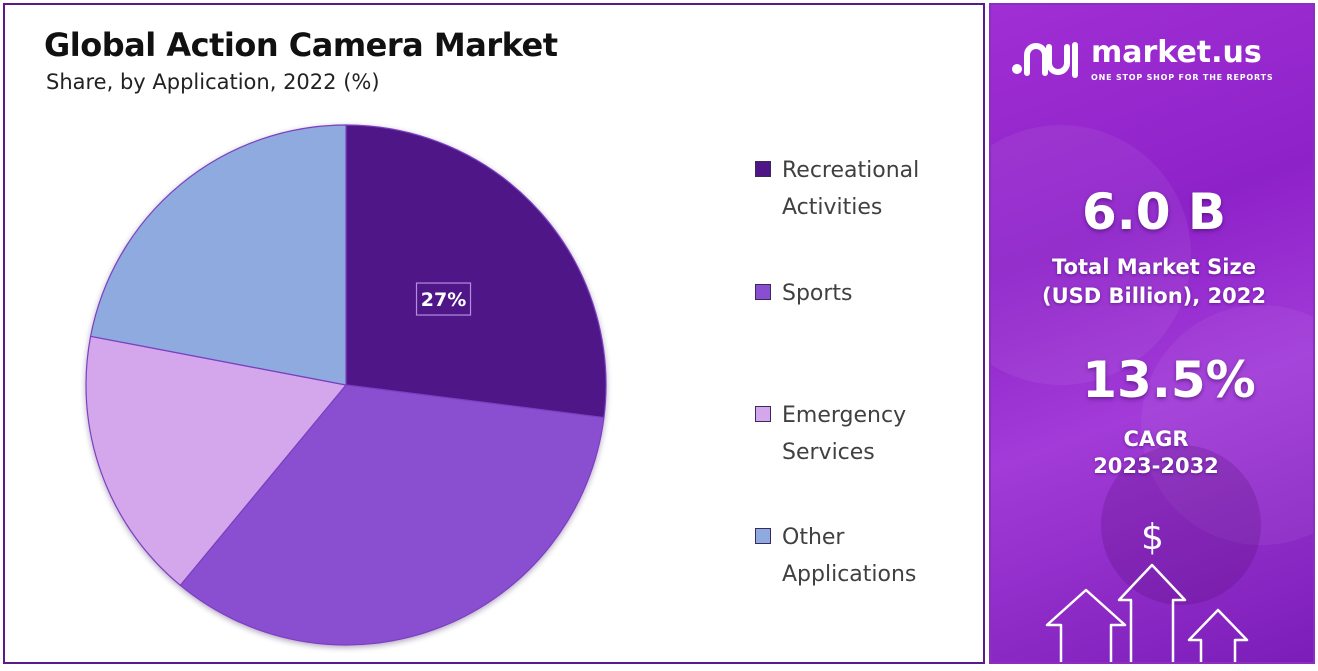  What do you see at coordinates (392, 515) in the screenshot?
I see `pie-slice-sports` at bounding box center [392, 515].